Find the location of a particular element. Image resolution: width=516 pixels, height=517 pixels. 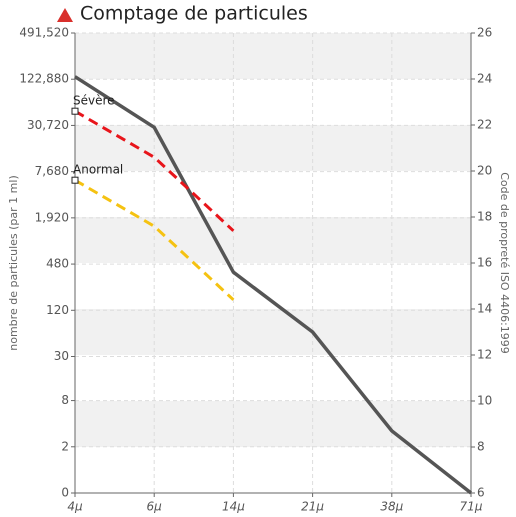

y2-tick-label: 18 is located at coordinates (484, 217).